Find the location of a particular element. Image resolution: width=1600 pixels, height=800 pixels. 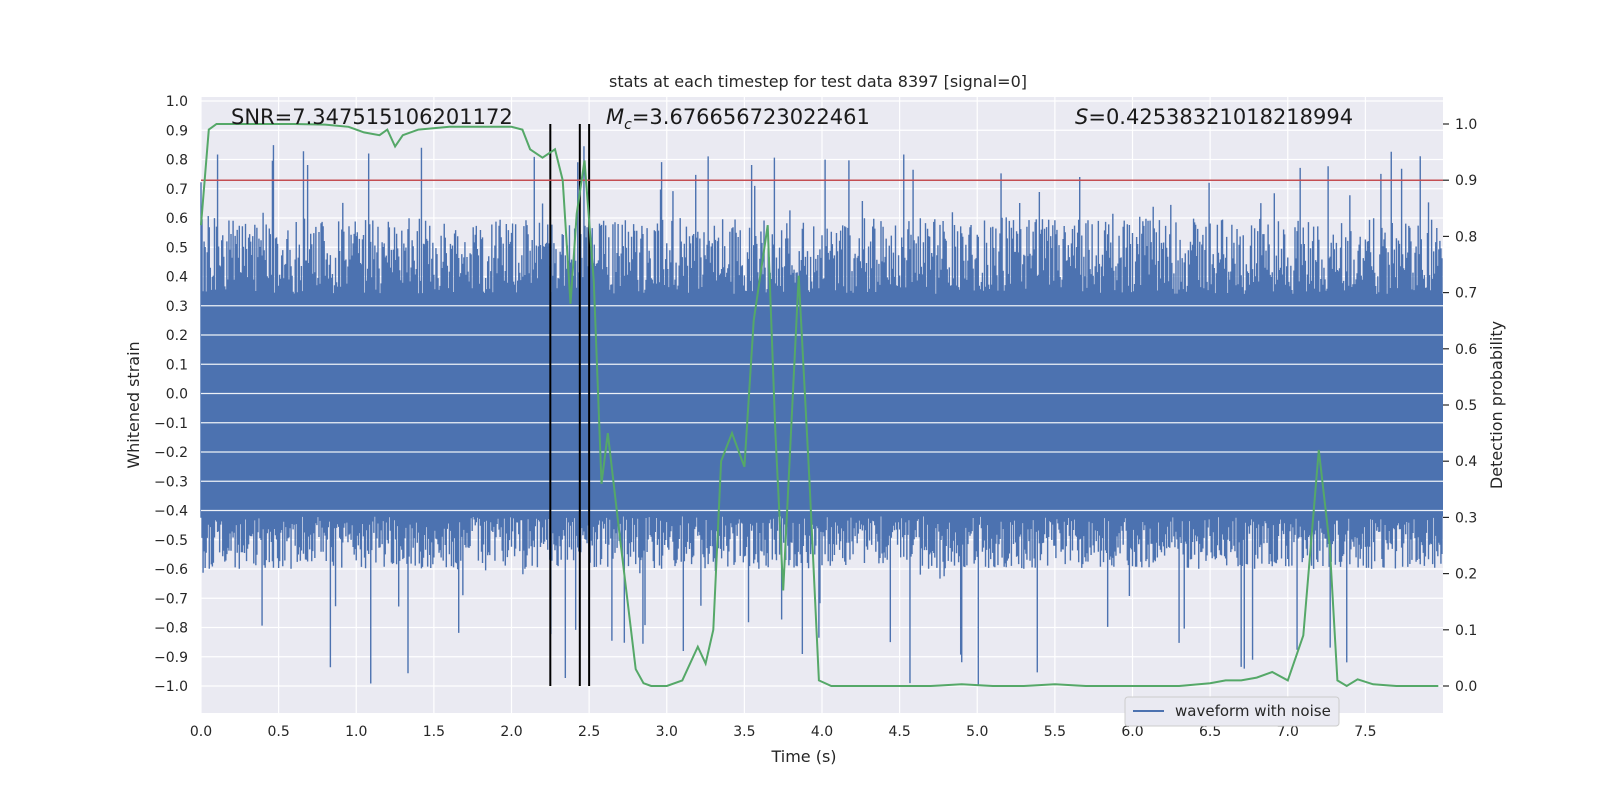

chirp-mass-annotation: Mc=3.676656723022461 is located at coordinates (738, 119).